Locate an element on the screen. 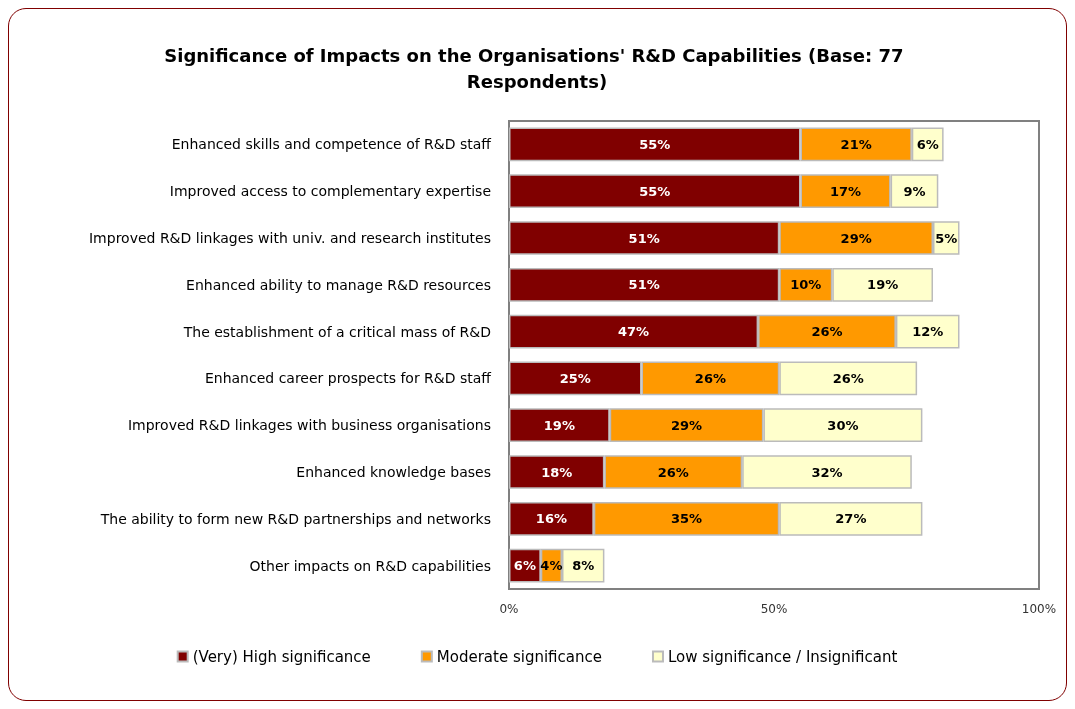 The height and width of the screenshot is (709, 1075). data-label: 30% is located at coordinates (843, 425).